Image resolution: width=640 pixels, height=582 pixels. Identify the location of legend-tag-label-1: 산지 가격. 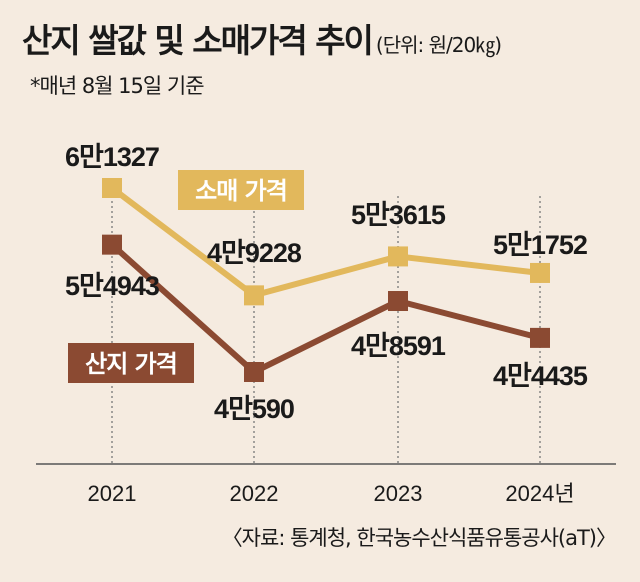
(131, 364).